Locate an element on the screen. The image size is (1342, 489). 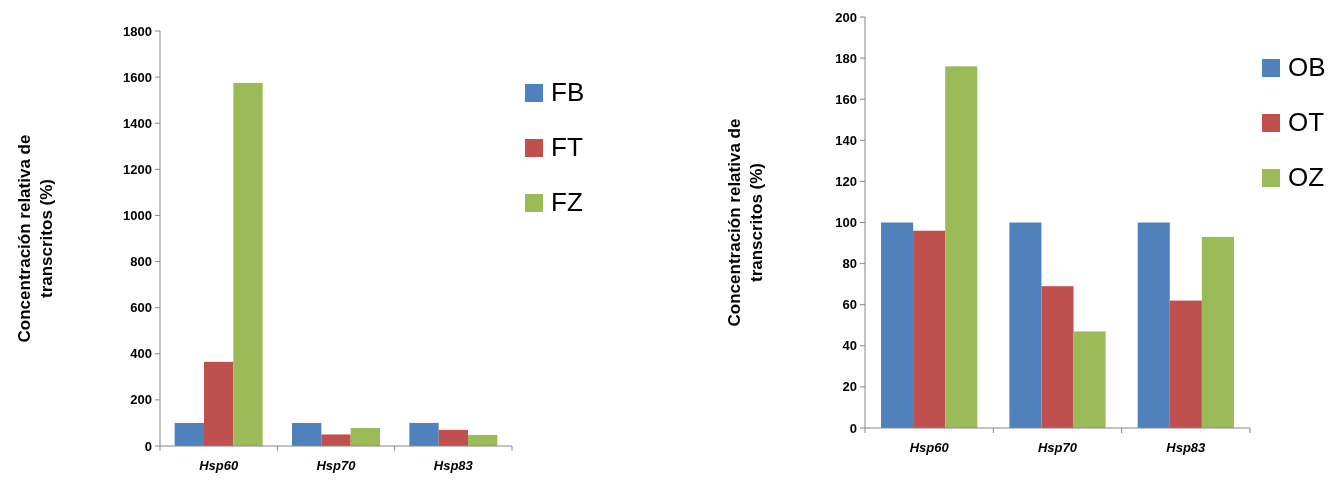
y-tick-label: 400 is located at coordinates (141, 354).